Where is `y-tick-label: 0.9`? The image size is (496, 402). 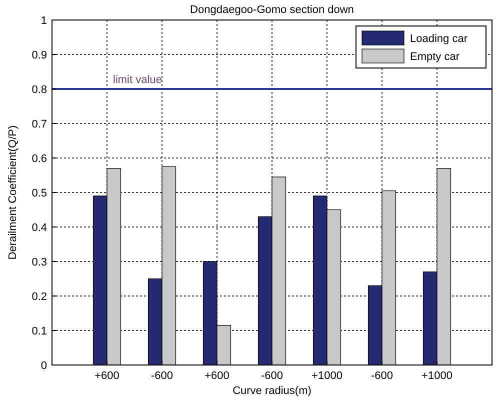 y-tick-label: 0.9 is located at coordinates (39, 55).